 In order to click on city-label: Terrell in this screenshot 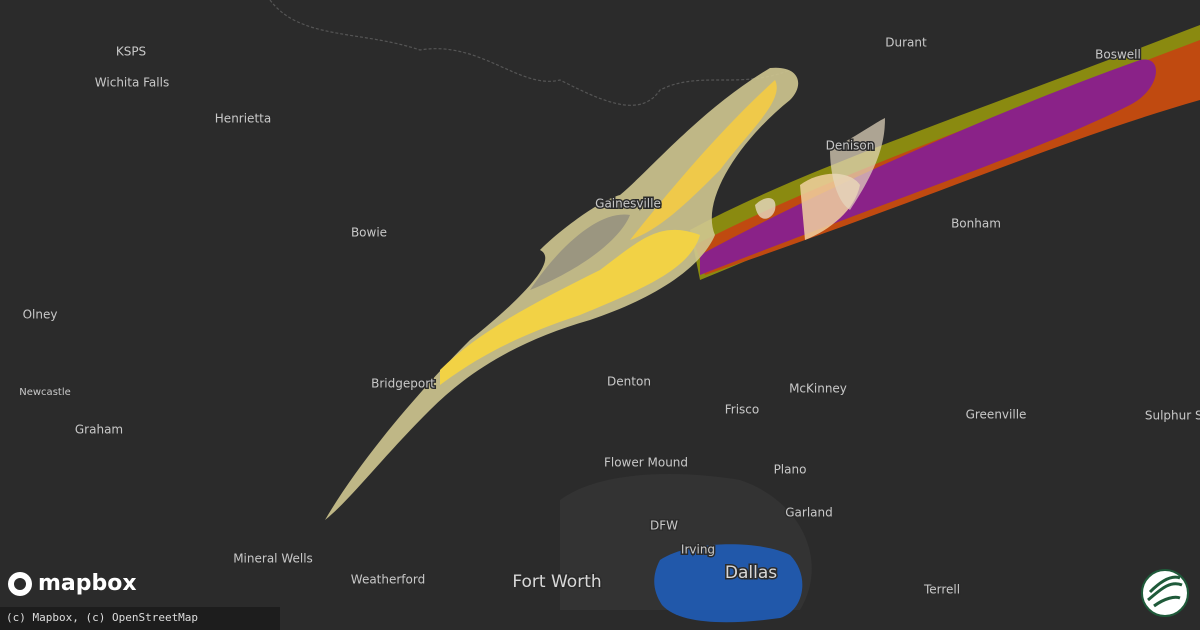, I will do `click(941, 590)`.